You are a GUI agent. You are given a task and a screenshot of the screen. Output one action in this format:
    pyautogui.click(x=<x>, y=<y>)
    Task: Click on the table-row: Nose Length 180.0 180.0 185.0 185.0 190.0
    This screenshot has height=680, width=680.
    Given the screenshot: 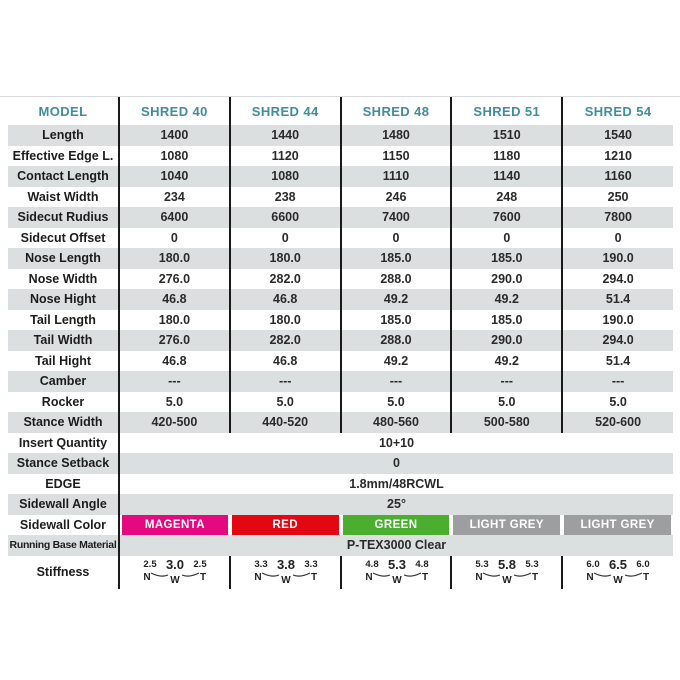 What is the action you would take?
    pyautogui.click(x=340, y=258)
    